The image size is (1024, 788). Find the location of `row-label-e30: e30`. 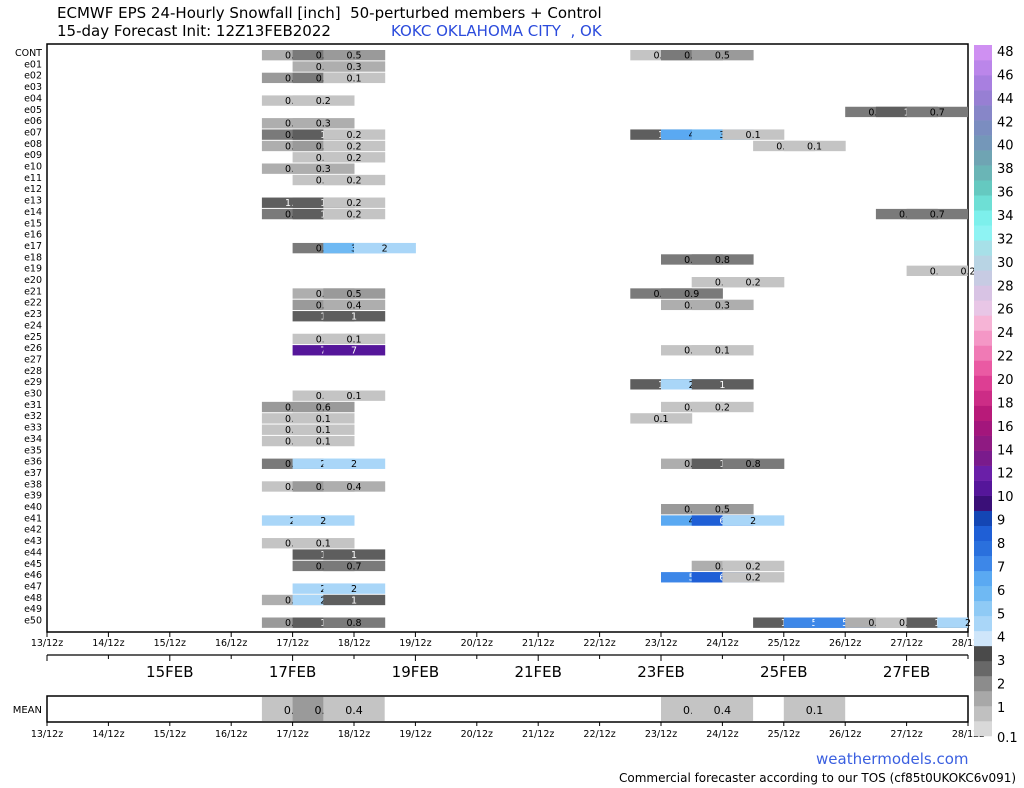

row-label-e30: e30 is located at coordinates (33, 394).